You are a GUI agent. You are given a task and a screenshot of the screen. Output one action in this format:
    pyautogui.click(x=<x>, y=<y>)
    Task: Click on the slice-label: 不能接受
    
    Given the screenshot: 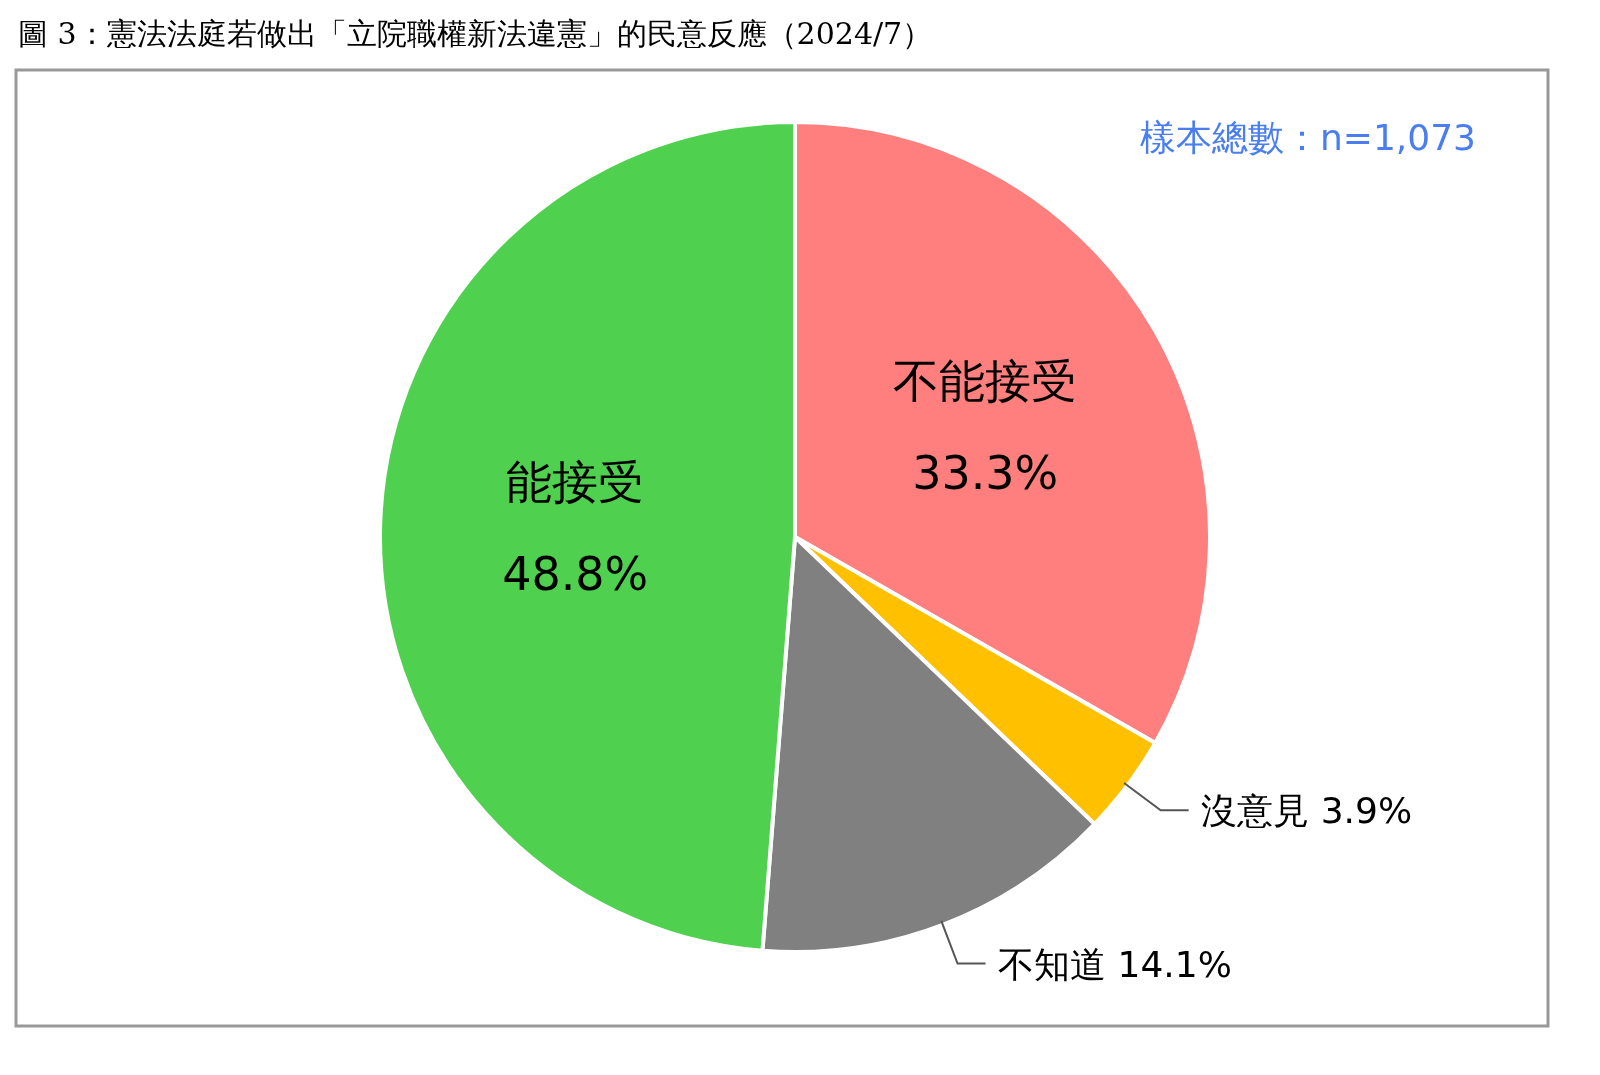 What is the action you would take?
    pyautogui.click(x=985, y=380)
    